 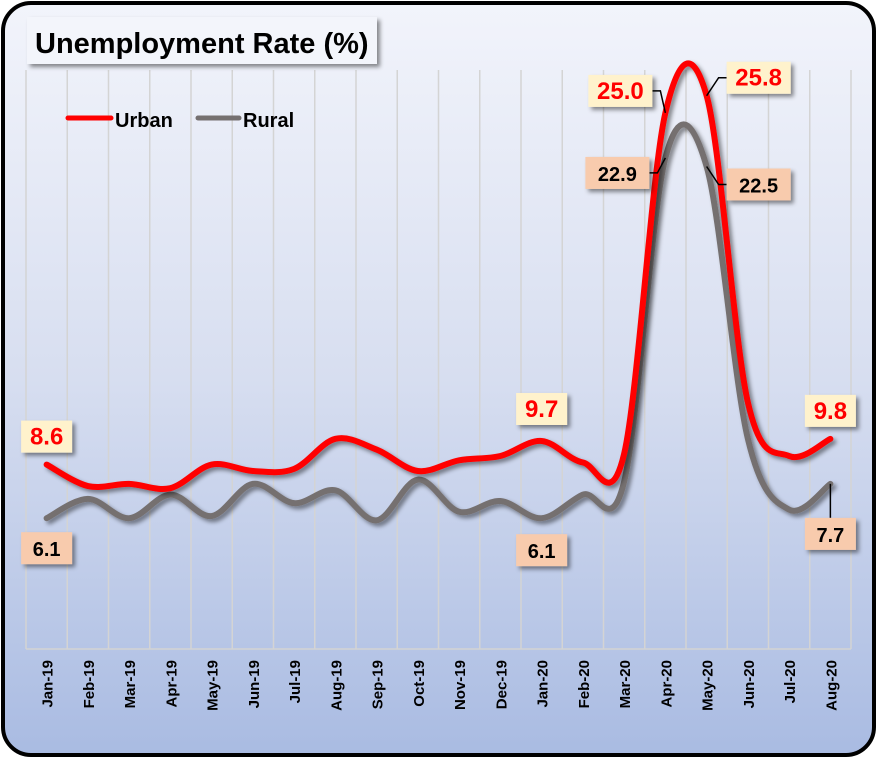 What do you see at coordinates (749, 684) in the screenshot?
I see `x-tick-label: Jun-20` at bounding box center [749, 684].